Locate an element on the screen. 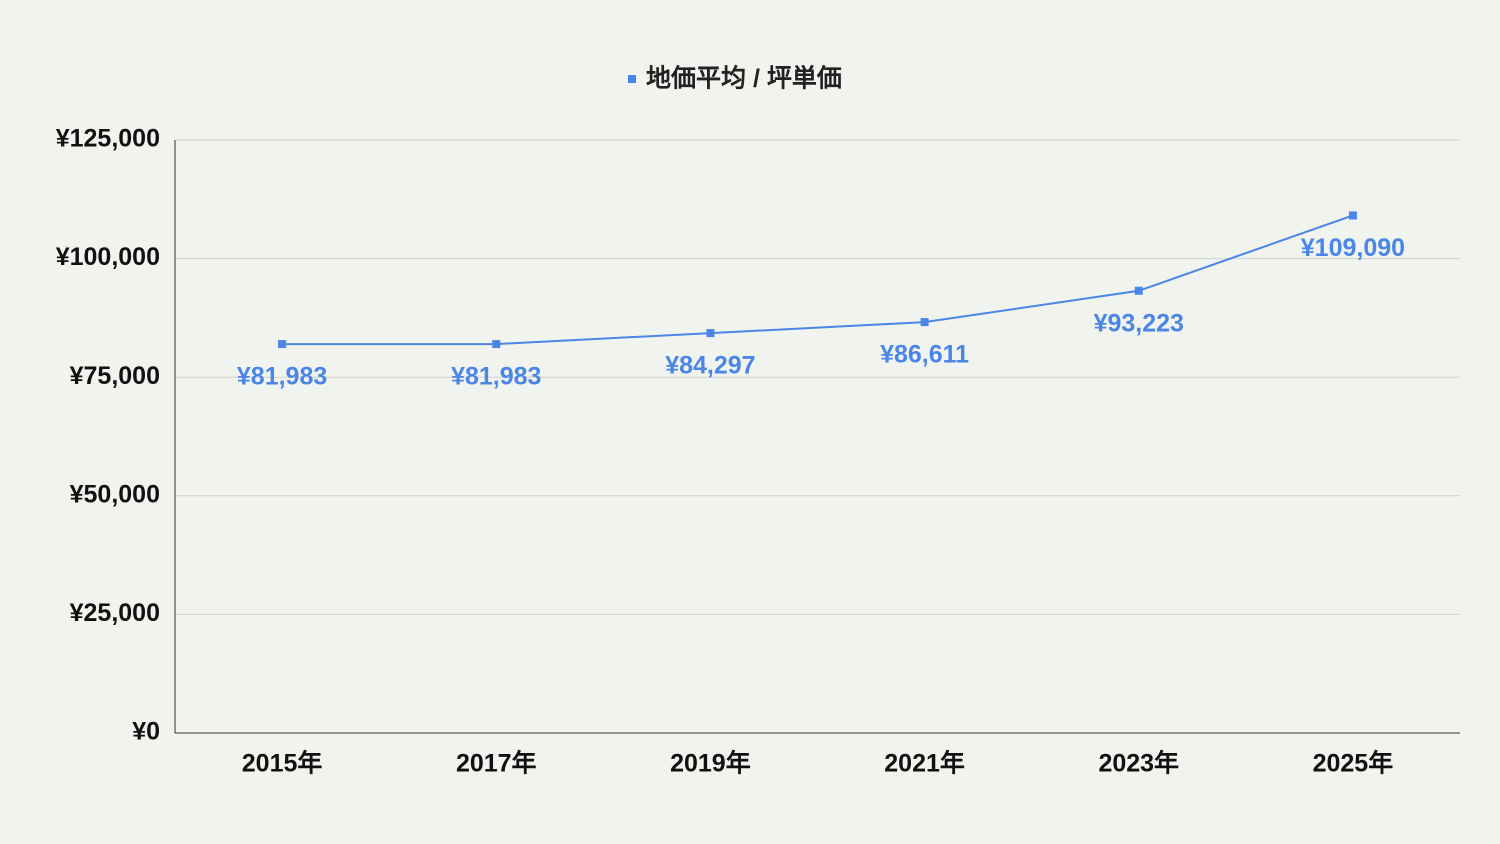 The image size is (1500, 844). x-tick-label: 2017年 is located at coordinates (496, 763).